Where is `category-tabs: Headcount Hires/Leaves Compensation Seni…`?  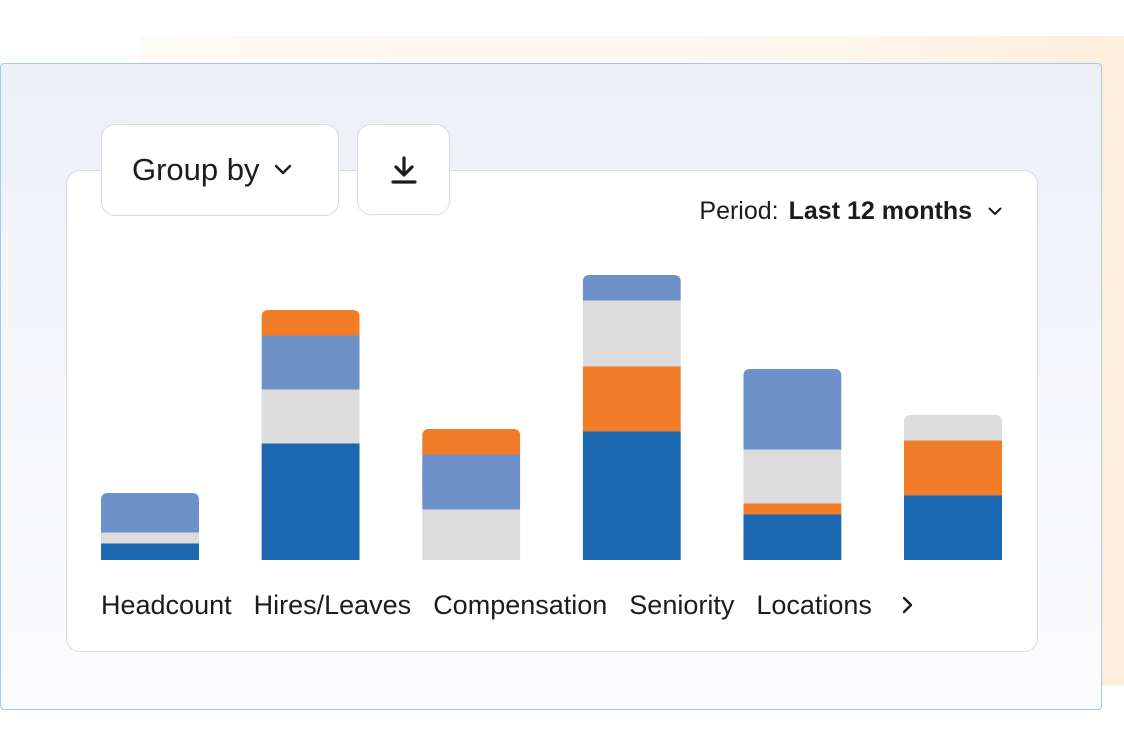 category-tabs: Headcount Hires/Leaves Compensation Seni… is located at coordinates (507, 605).